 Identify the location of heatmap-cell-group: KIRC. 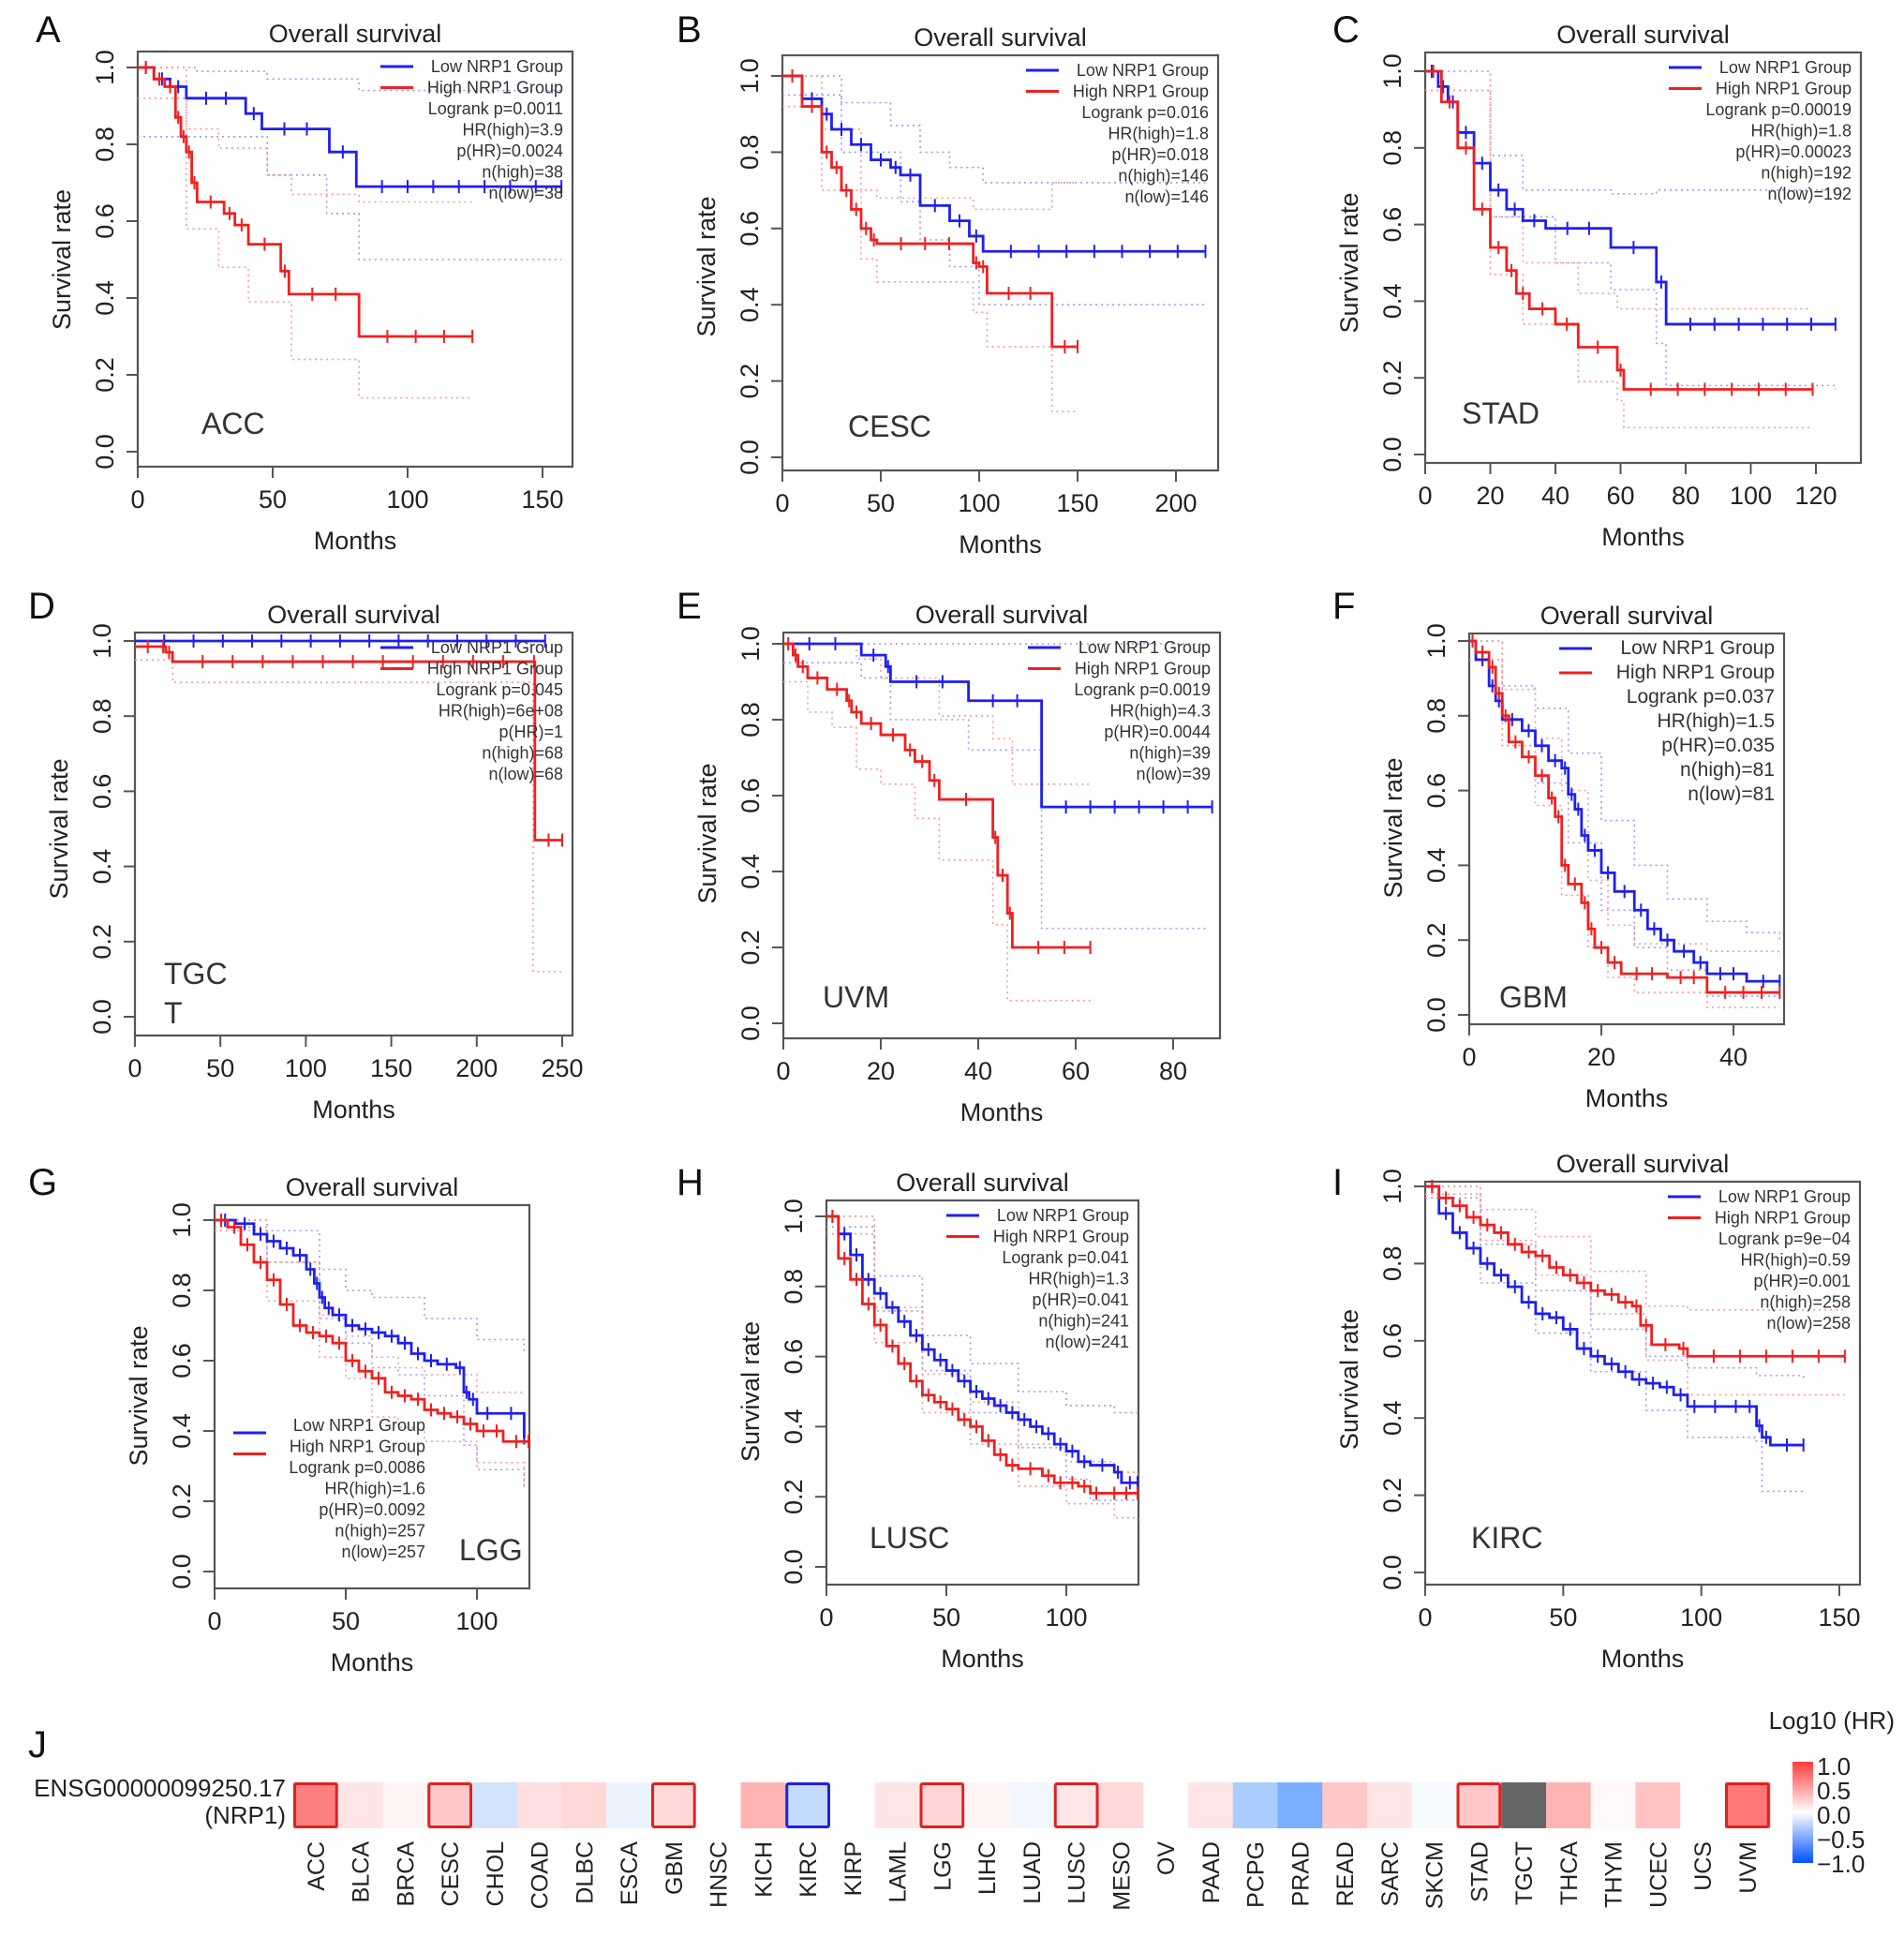
(808, 1840).